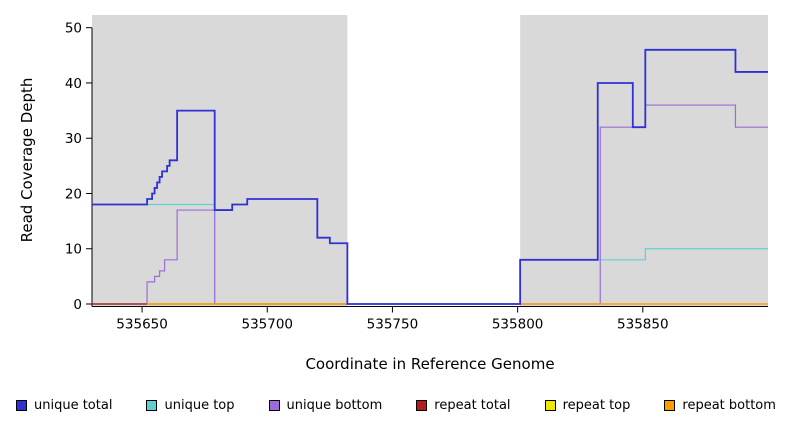 The image size is (792, 432). Describe the element at coordinates (472, 405) in the screenshot. I see `legend-label: repeat total` at that location.